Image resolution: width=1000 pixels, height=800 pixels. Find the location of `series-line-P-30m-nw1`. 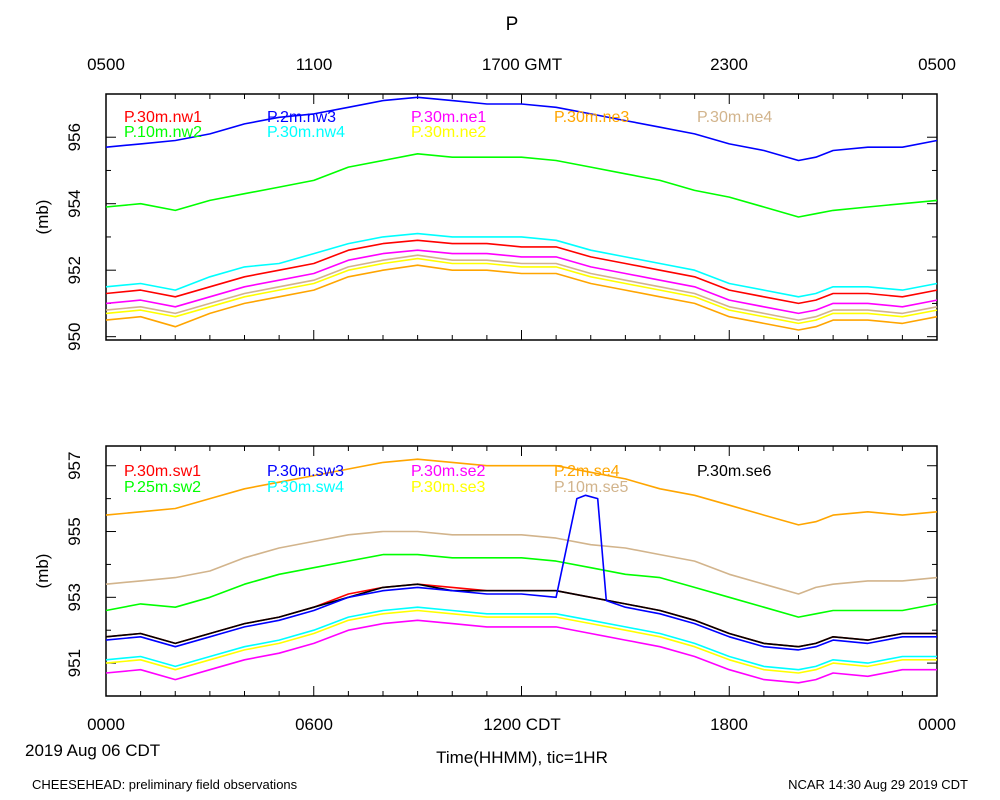

series-line-P-30m-nw1 is located at coordinates (521, 272).